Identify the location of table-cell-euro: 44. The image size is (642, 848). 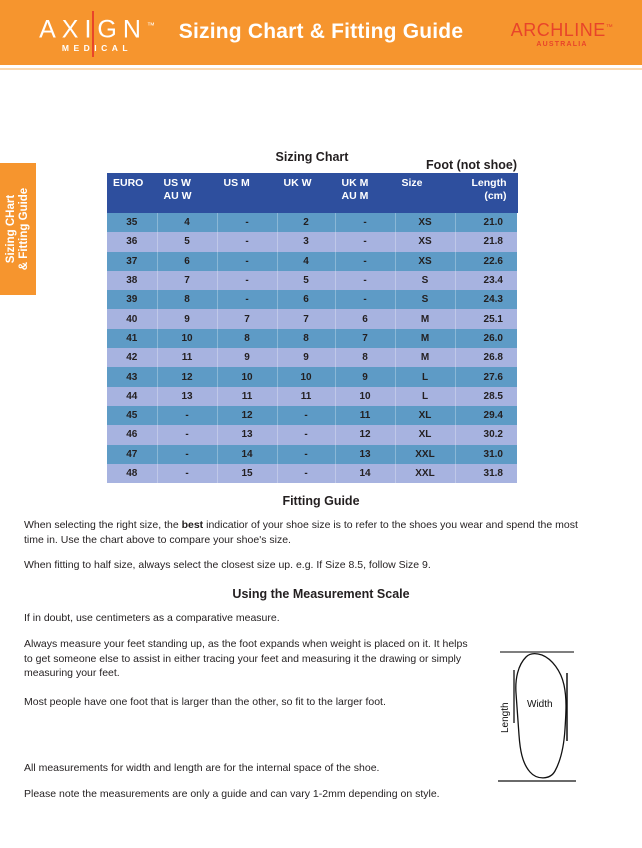
(132, 396).